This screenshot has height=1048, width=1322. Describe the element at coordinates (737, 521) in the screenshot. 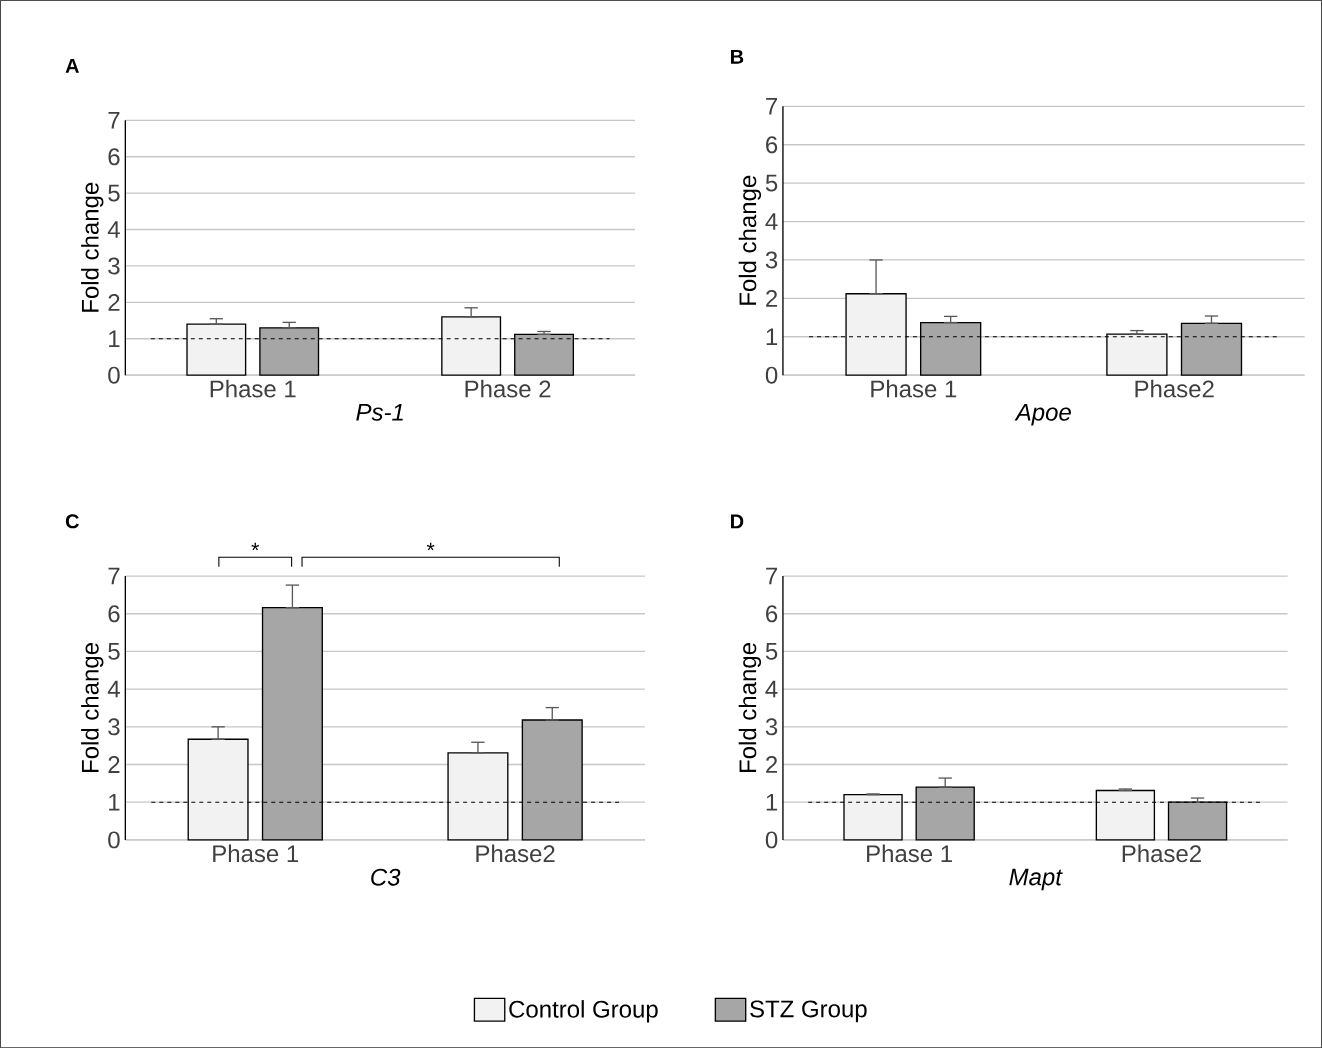

I see `chart-title: D` at that location.